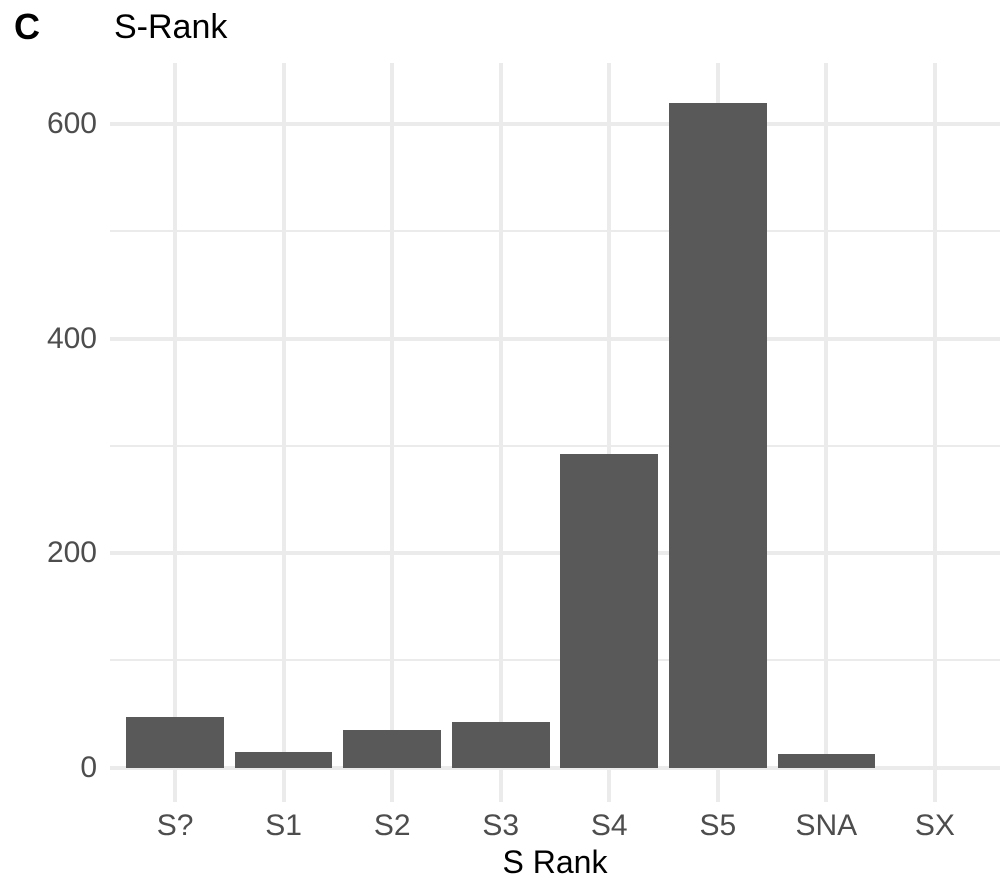 The height and width of the screenshot is (888, 1008). I want to click on x-tick-label: S4, so click(609, 825).